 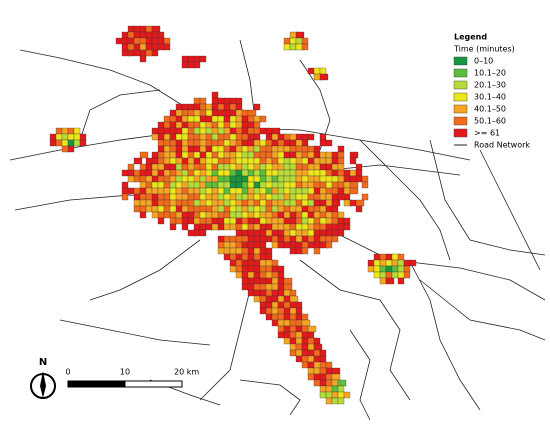 I want to click on legend-label: 10.1–20, so click(x=490, y=73).